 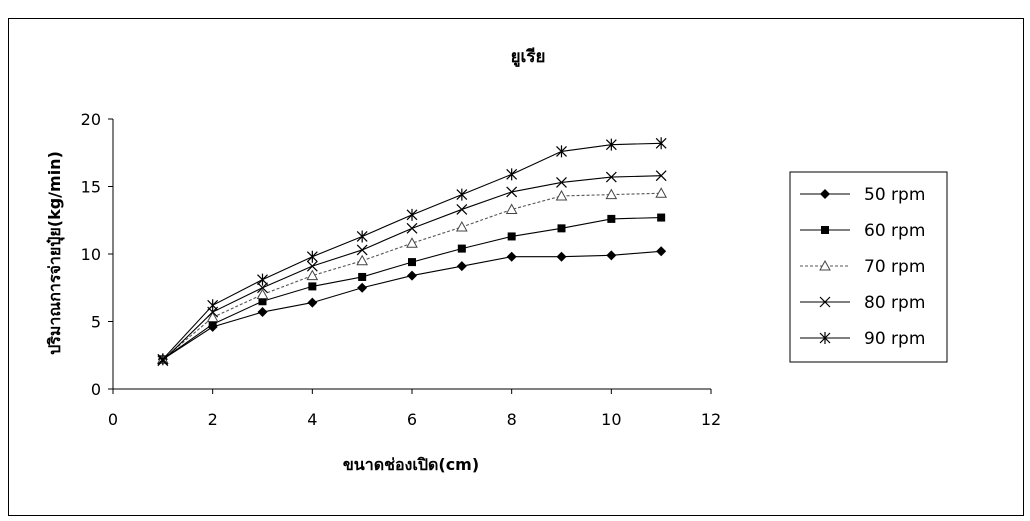 What do you see at coordinates (312, 419) in the screenshot?
I see `x-tick-label: 4` at bounding box center [312, 419].